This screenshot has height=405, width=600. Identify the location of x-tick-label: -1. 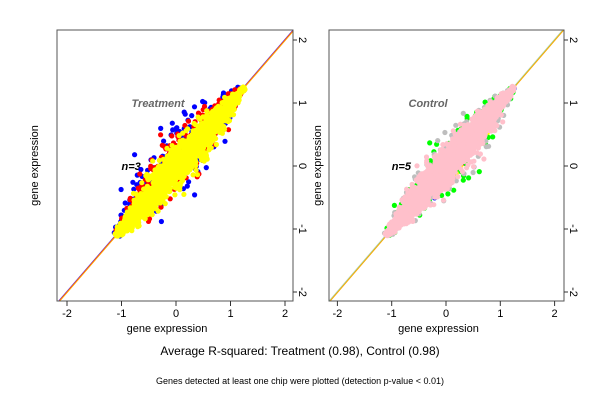
(122, 314).